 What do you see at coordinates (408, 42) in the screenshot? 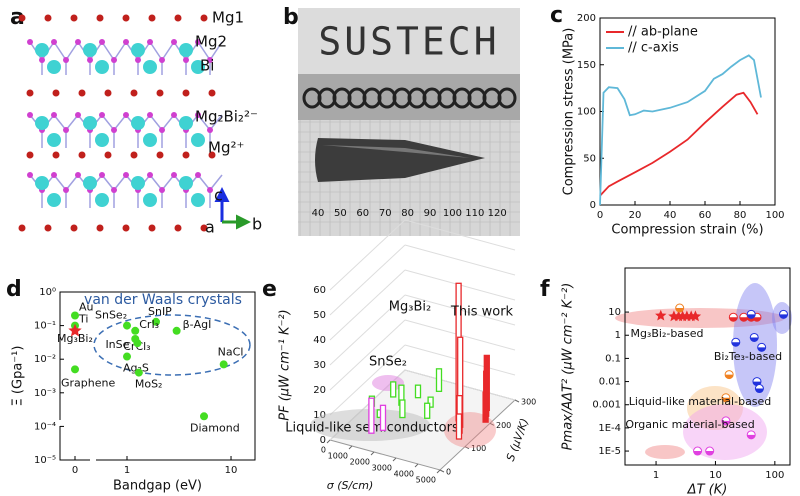
I see `sustech-text: SUSTECH` at bounding box center [408, 42].